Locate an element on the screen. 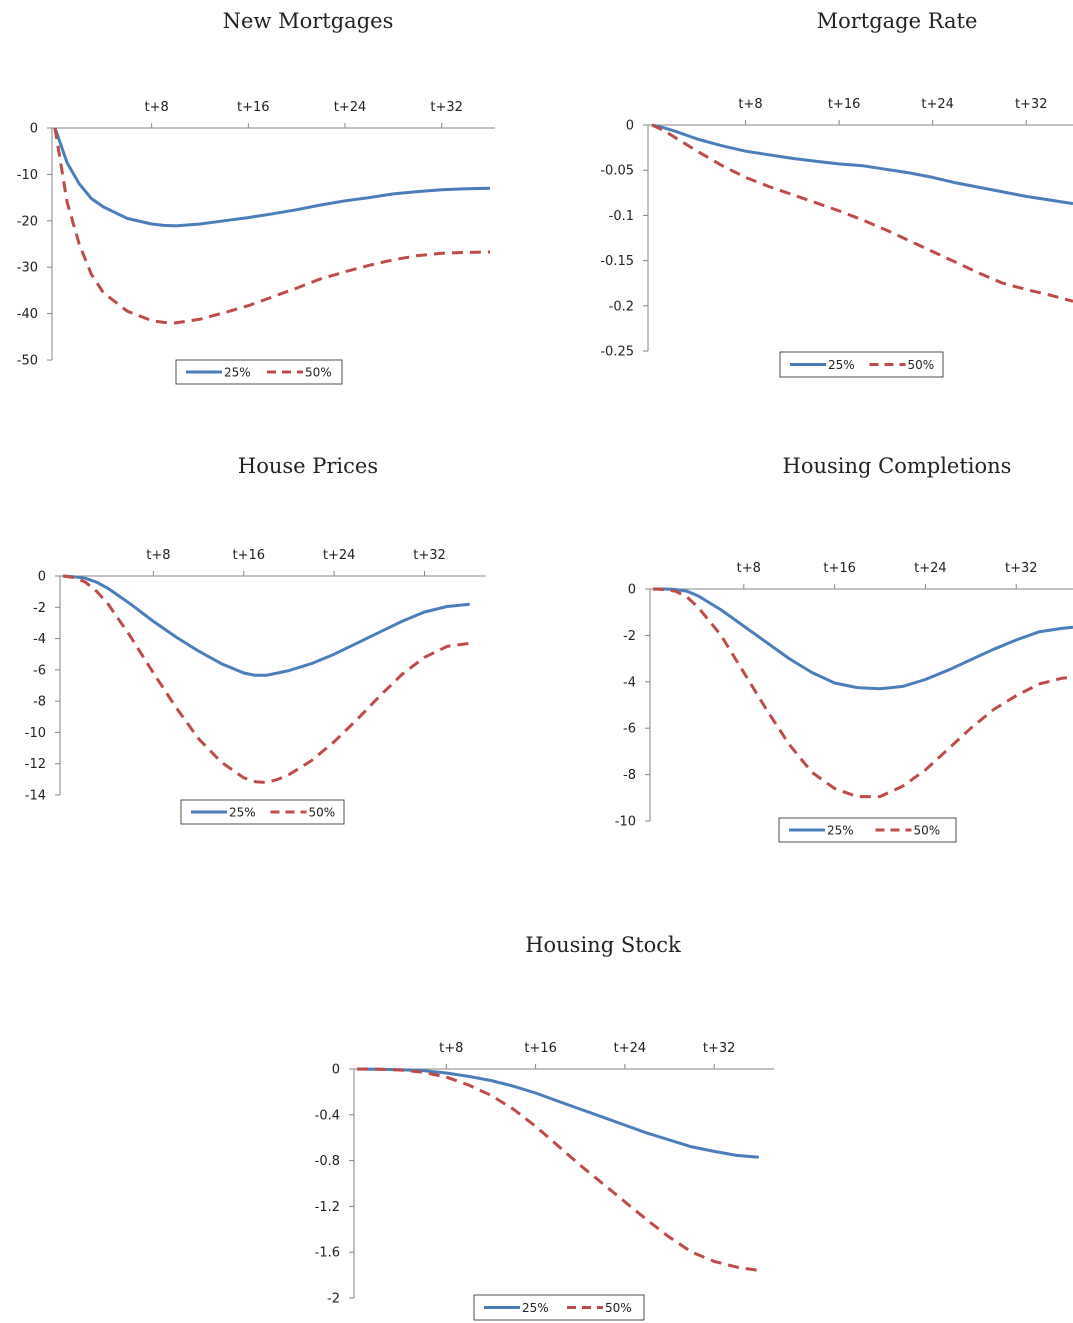  y-tick-label: -0.4 is located at coordinates (327, 1115).